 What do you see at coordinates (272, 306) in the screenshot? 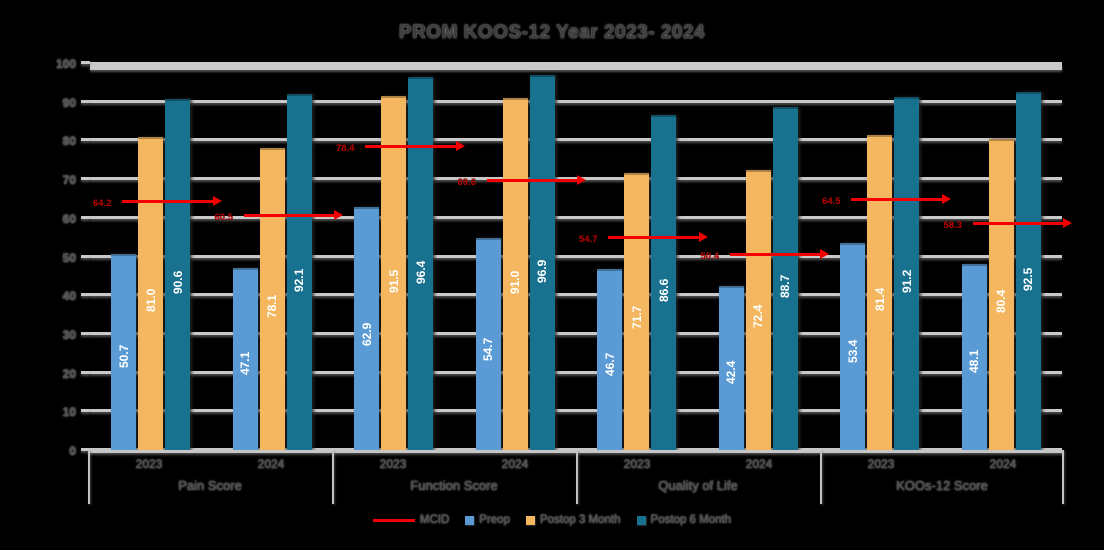
I see `bar-value-label: 78.1` at bounding box center [272, 306].